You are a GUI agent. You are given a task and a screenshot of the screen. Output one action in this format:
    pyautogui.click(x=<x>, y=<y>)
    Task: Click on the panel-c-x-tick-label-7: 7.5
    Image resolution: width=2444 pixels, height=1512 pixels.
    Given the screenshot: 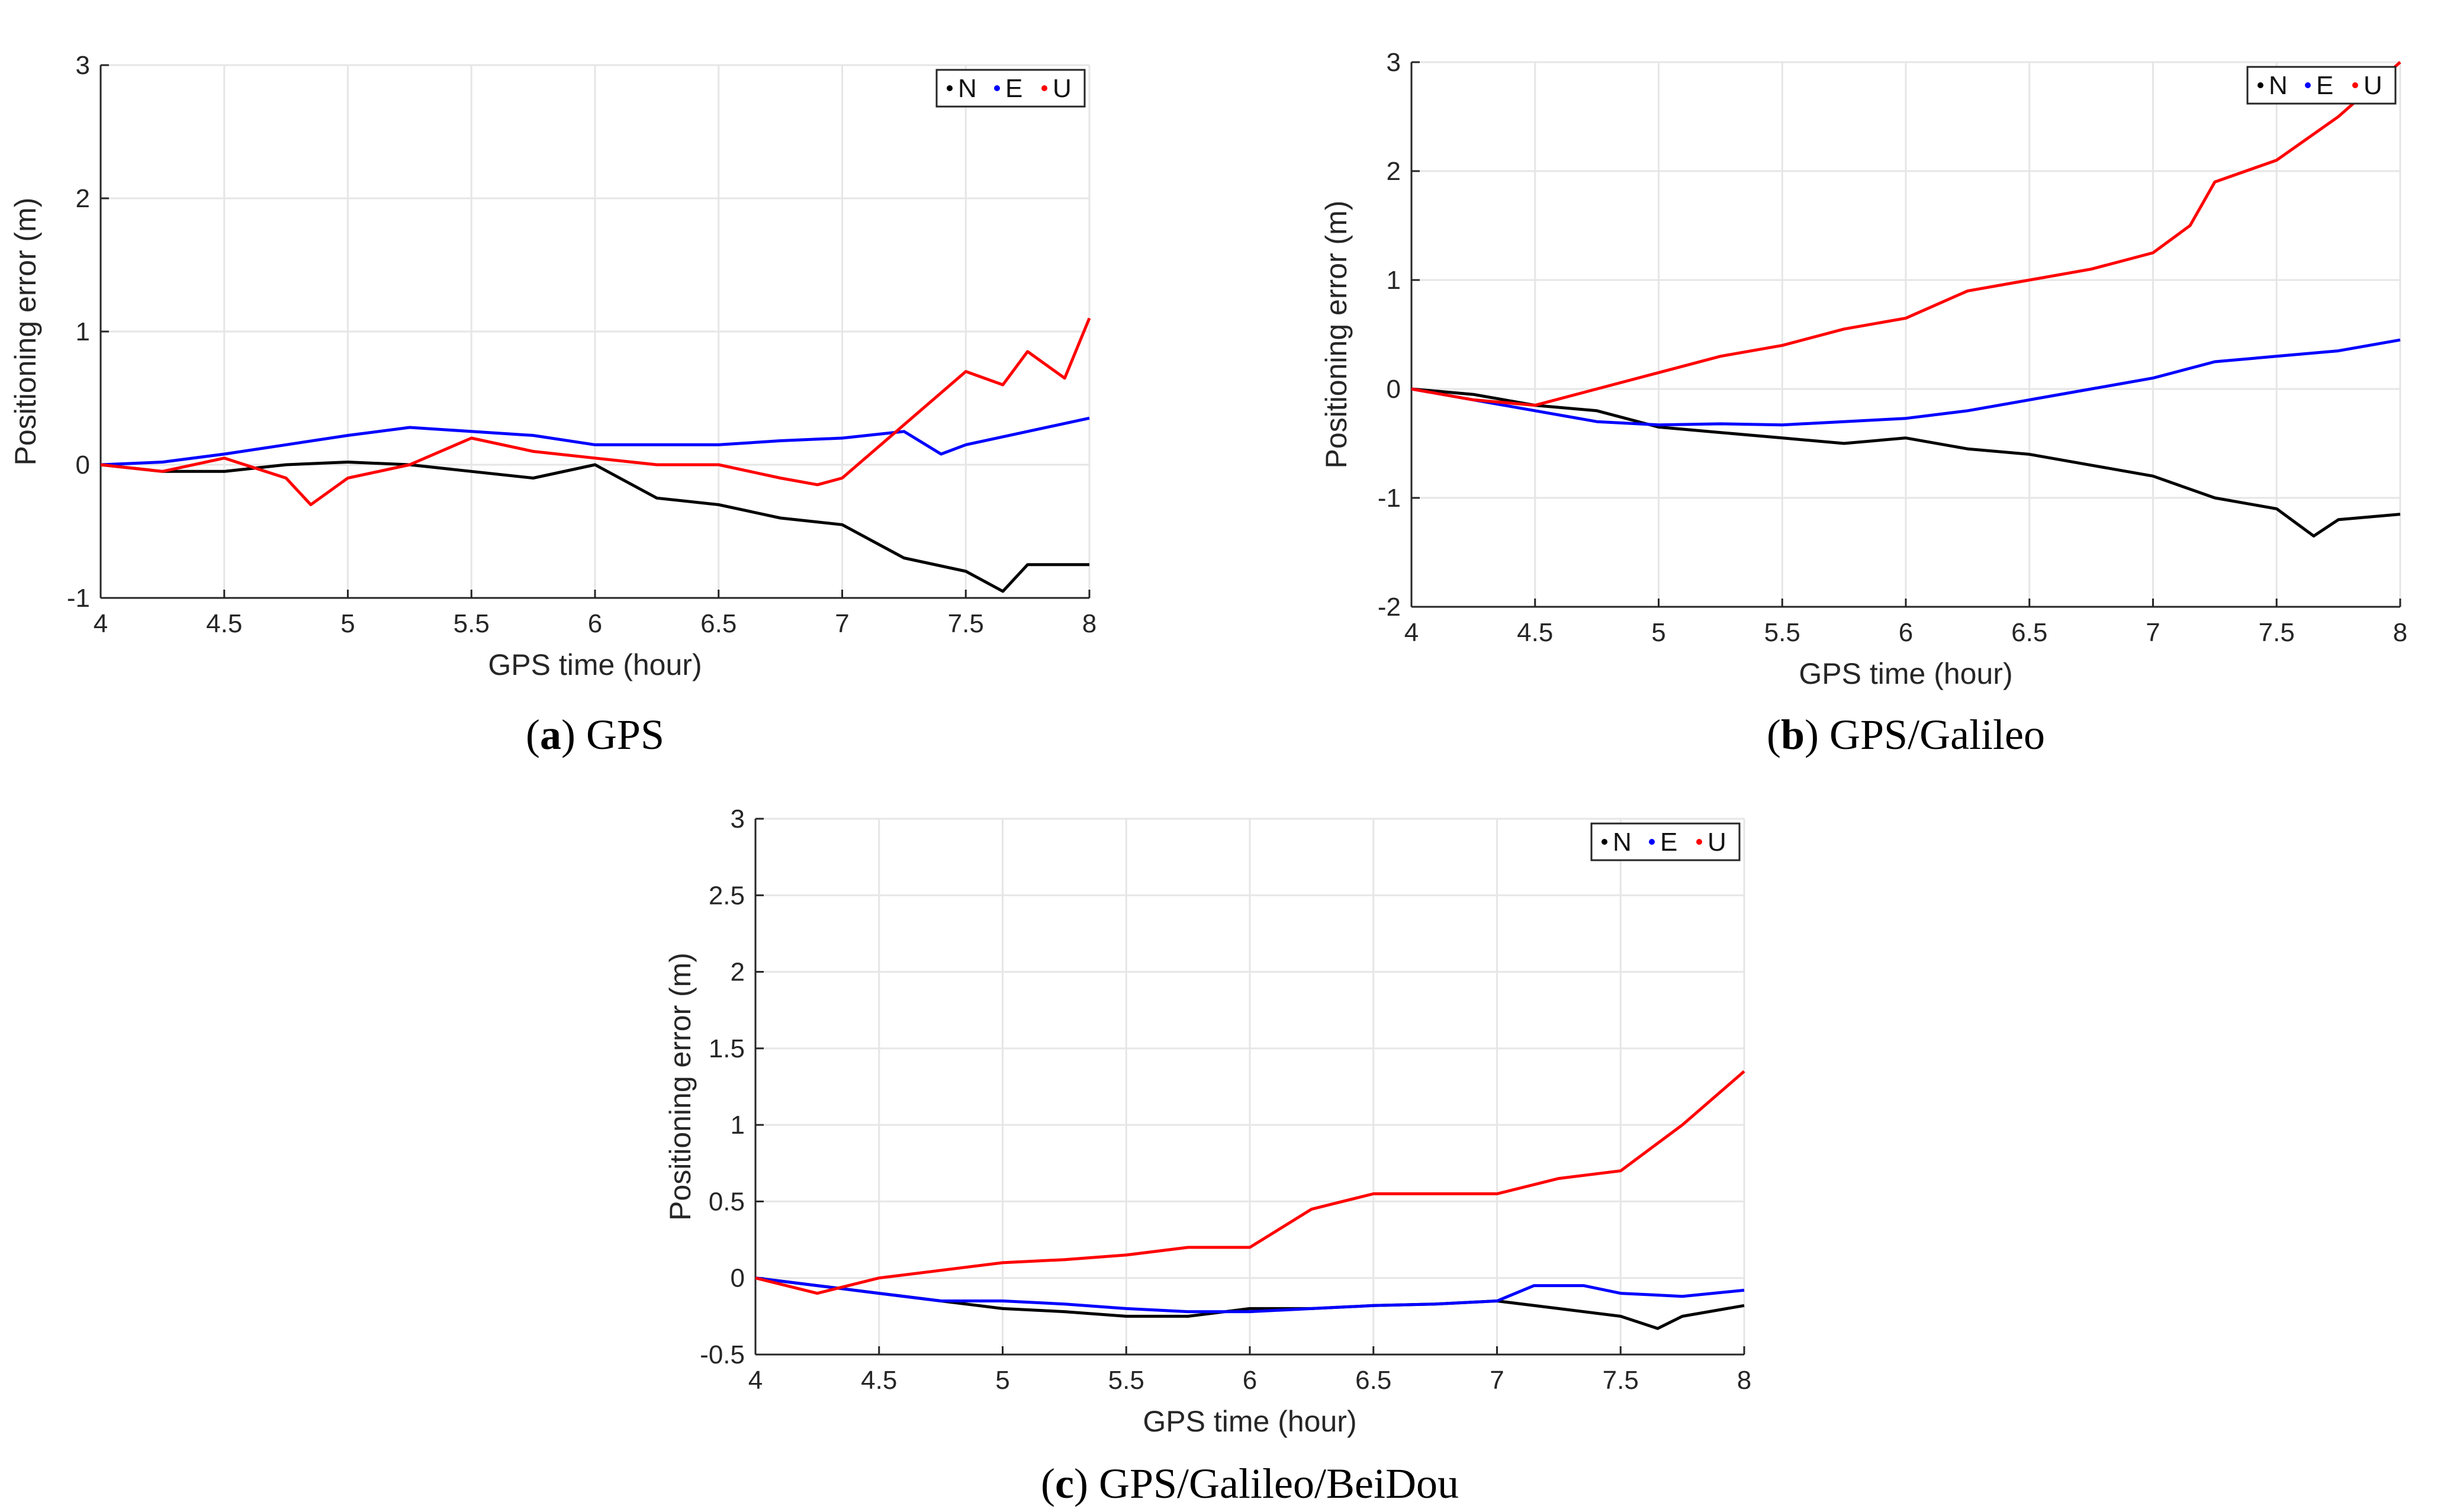 What is the action you would take?
    pyautogui.click(x=1621, y=1380)
    